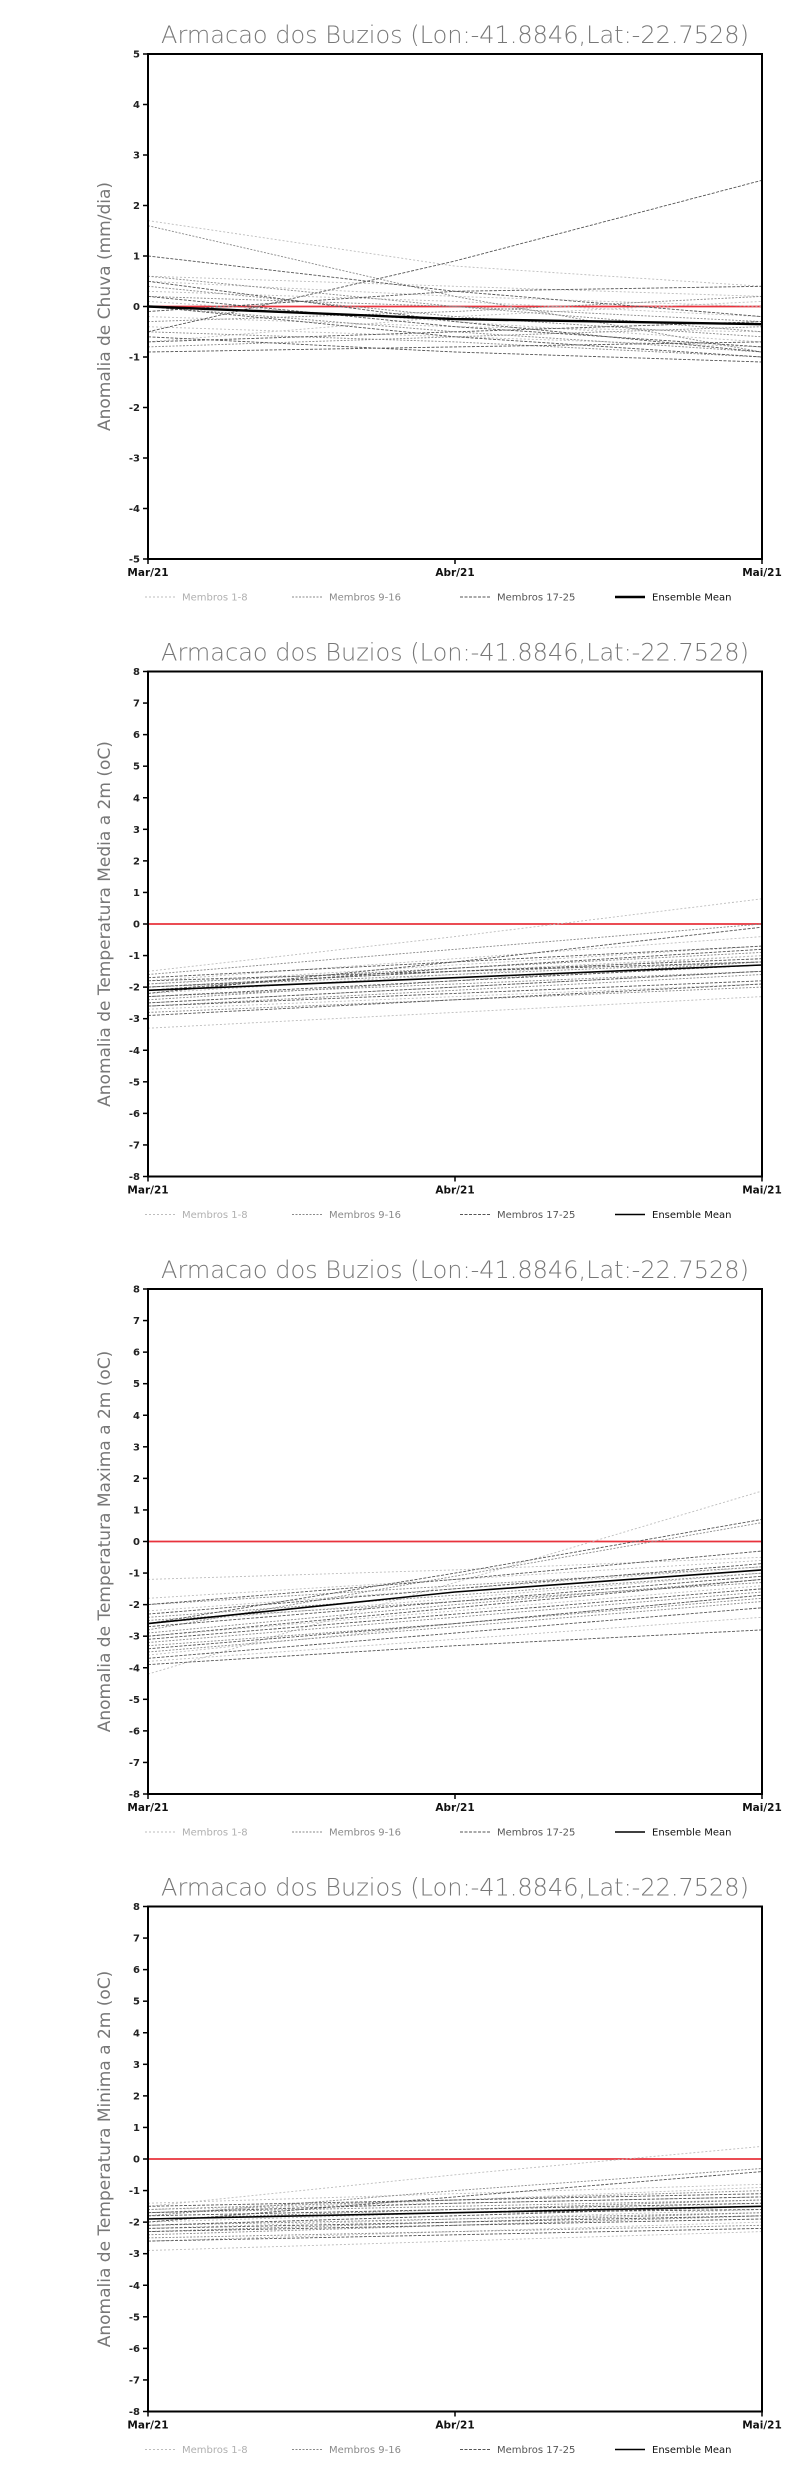  Describe the element at coordinates (134, 1114) in the screenshot. I see `y-tick-label: -6` at that location.